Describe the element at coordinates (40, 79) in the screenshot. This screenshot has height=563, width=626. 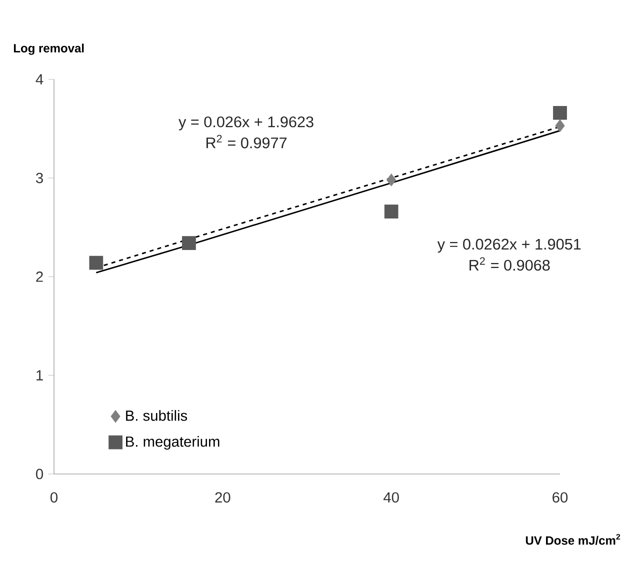
I see `y-tick-label: 4` at that location.